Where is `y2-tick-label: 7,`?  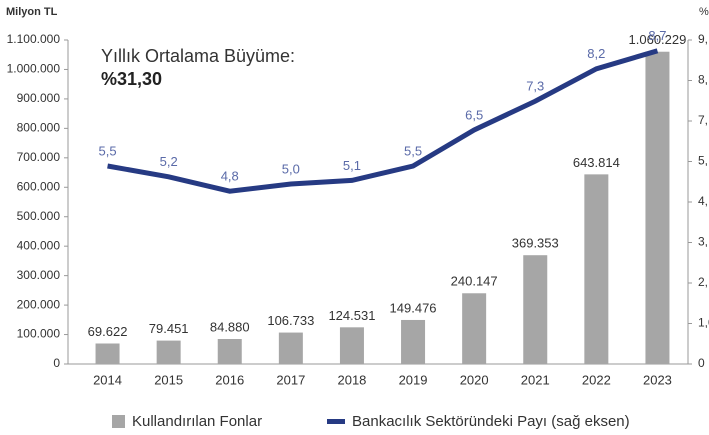
y2-tick-label: 7, is located at coordinates (703, 120).